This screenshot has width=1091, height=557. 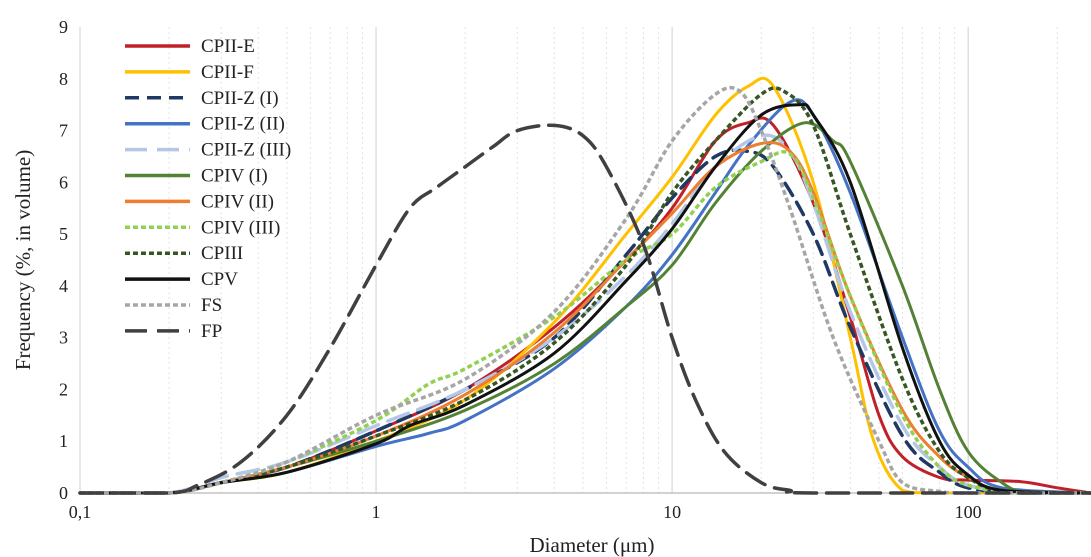 I want to click on legend-label-cpiii: CPIII, so click(x=222, y=253).